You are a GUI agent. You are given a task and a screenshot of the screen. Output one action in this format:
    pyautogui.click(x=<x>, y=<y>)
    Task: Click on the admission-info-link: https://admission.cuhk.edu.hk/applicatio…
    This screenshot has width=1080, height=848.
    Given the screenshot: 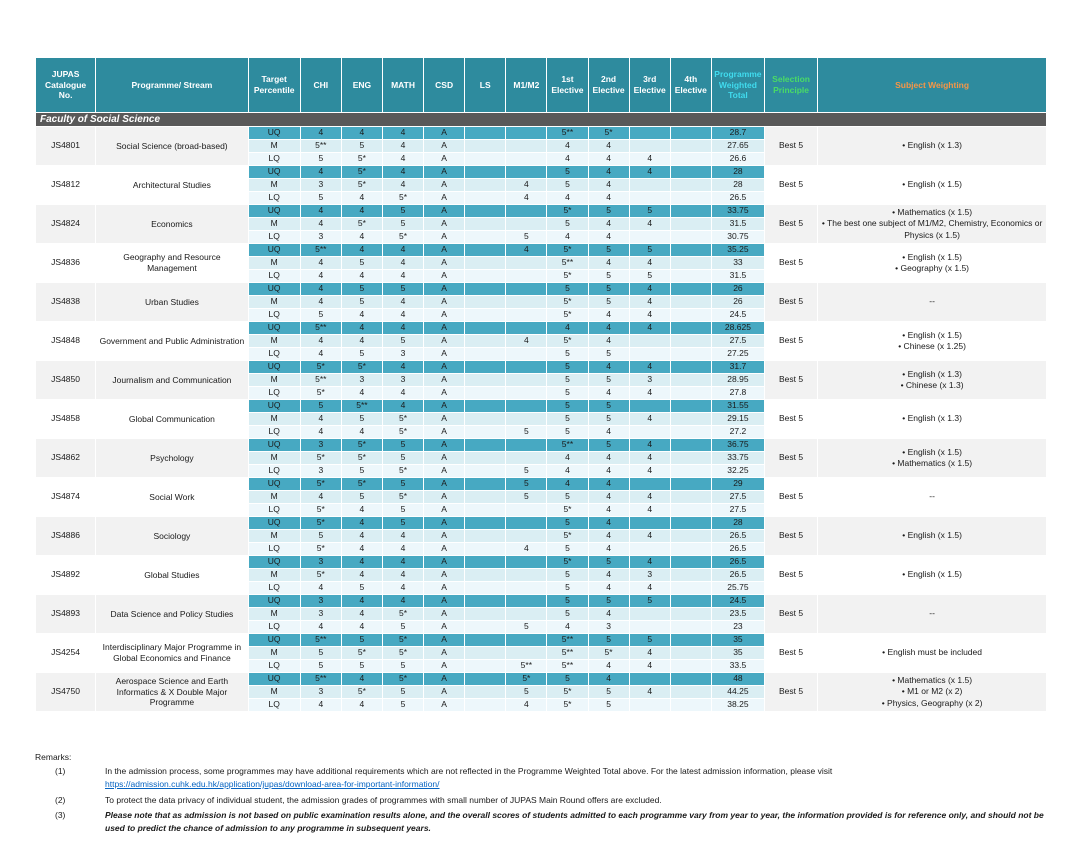 What is the action you would take?
    pyautogui.click(x=272, y=783)
    